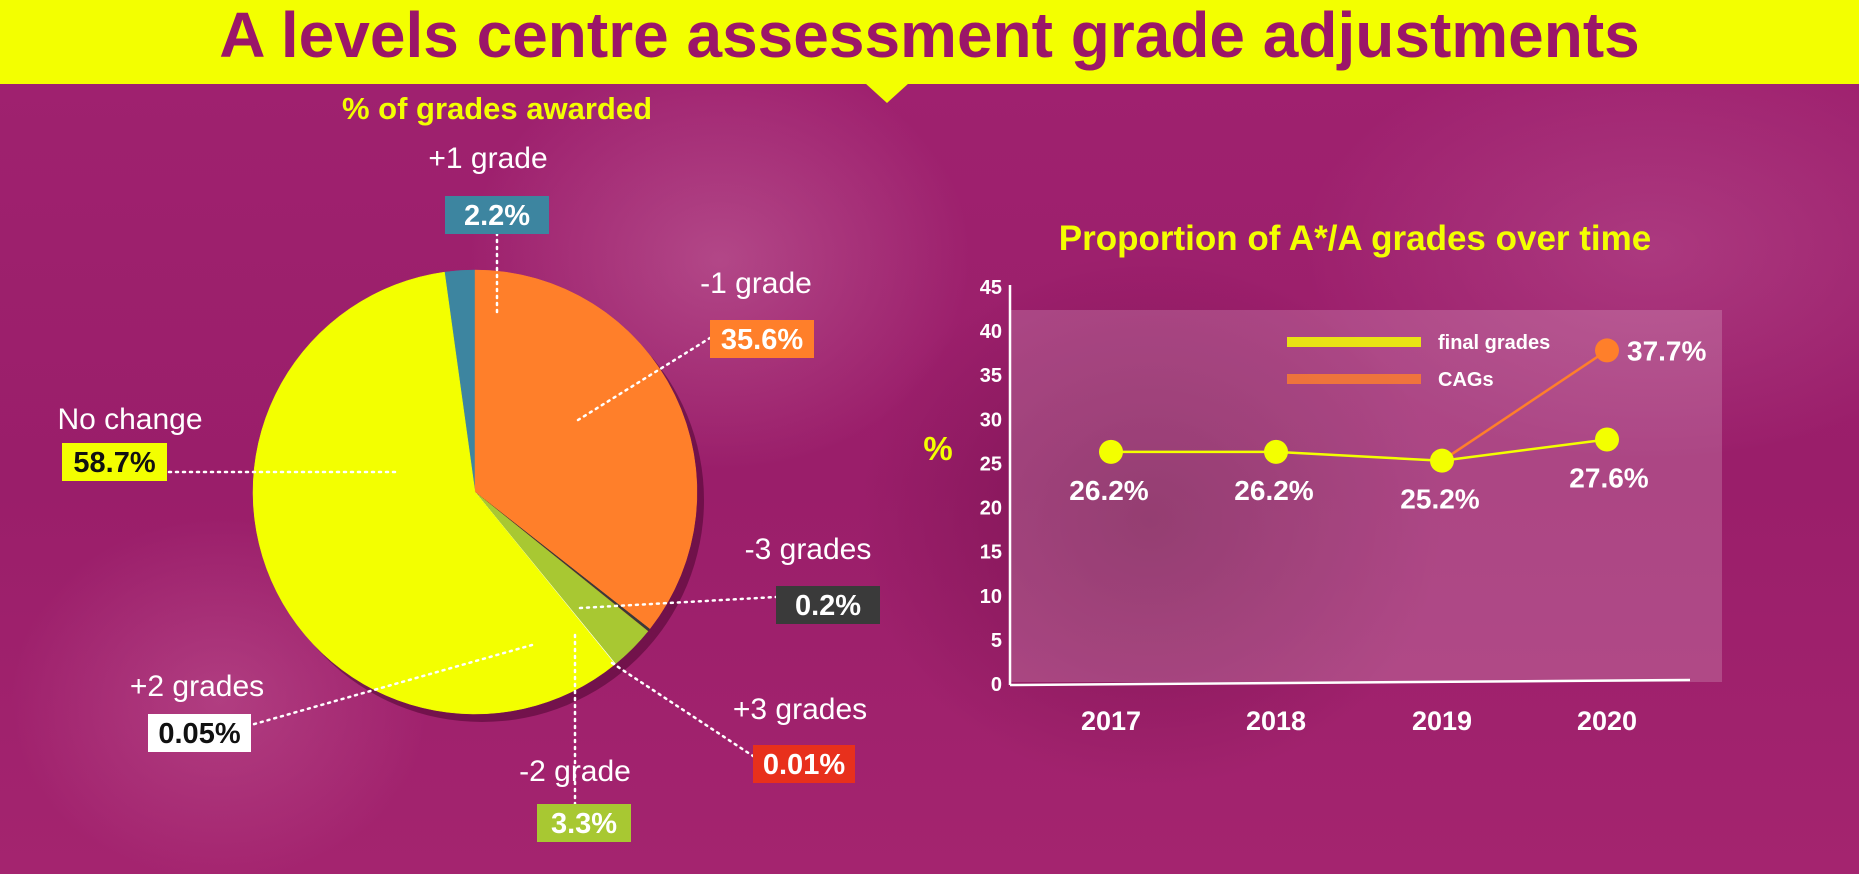  What do you see at coordinates (1276, 721) in the screenshot?
I see `x-tick-label: 2018` at bounding box center [1276, 721].